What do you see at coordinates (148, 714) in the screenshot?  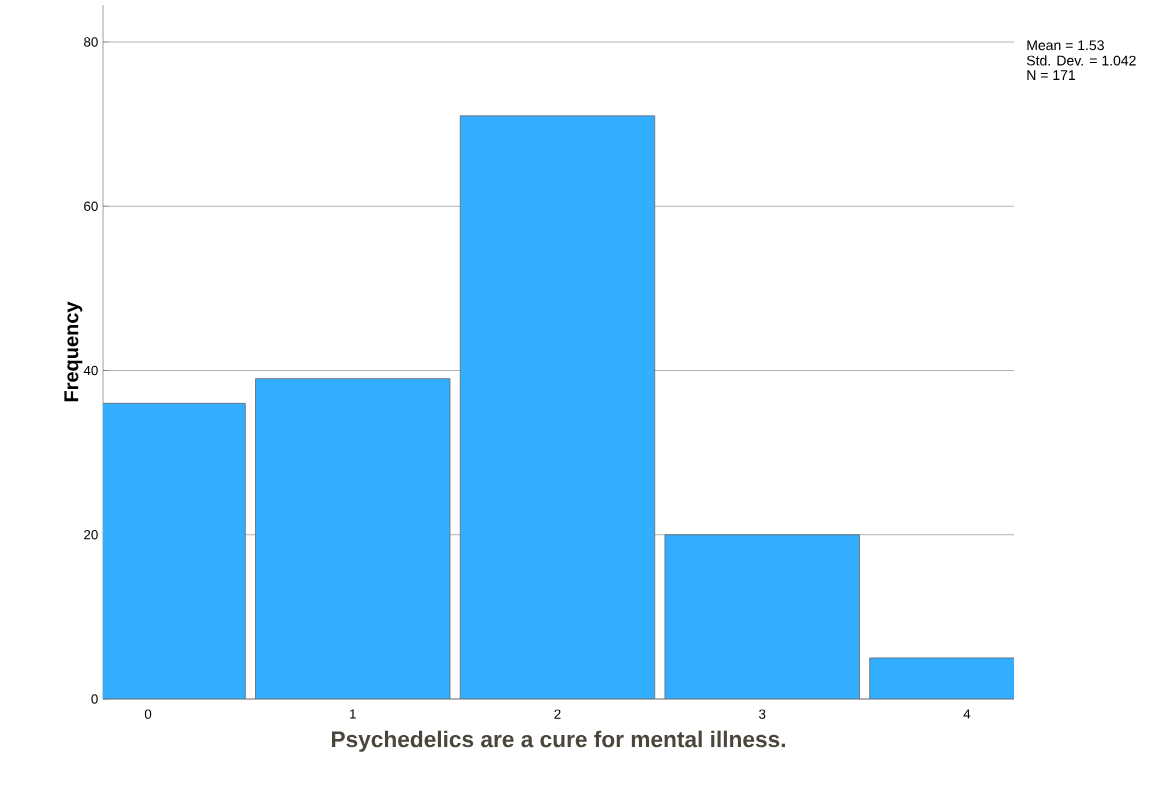 I see `x-tick-label: 0` at bounding box center [148, 714].